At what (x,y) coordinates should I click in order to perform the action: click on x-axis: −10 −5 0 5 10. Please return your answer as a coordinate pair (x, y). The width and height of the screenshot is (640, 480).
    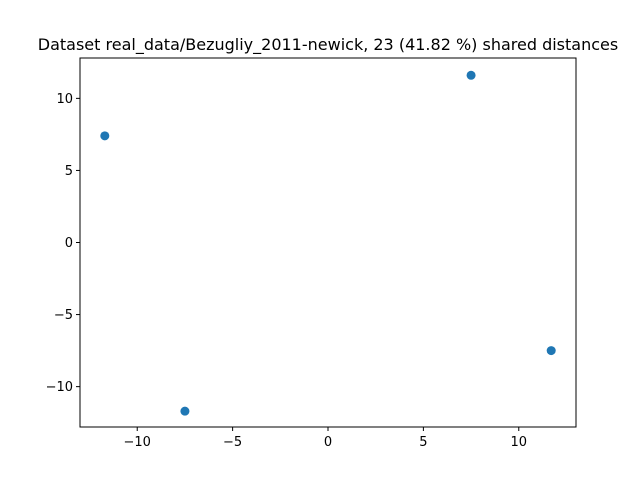
    Looking at the image, I should click on (325, 438).